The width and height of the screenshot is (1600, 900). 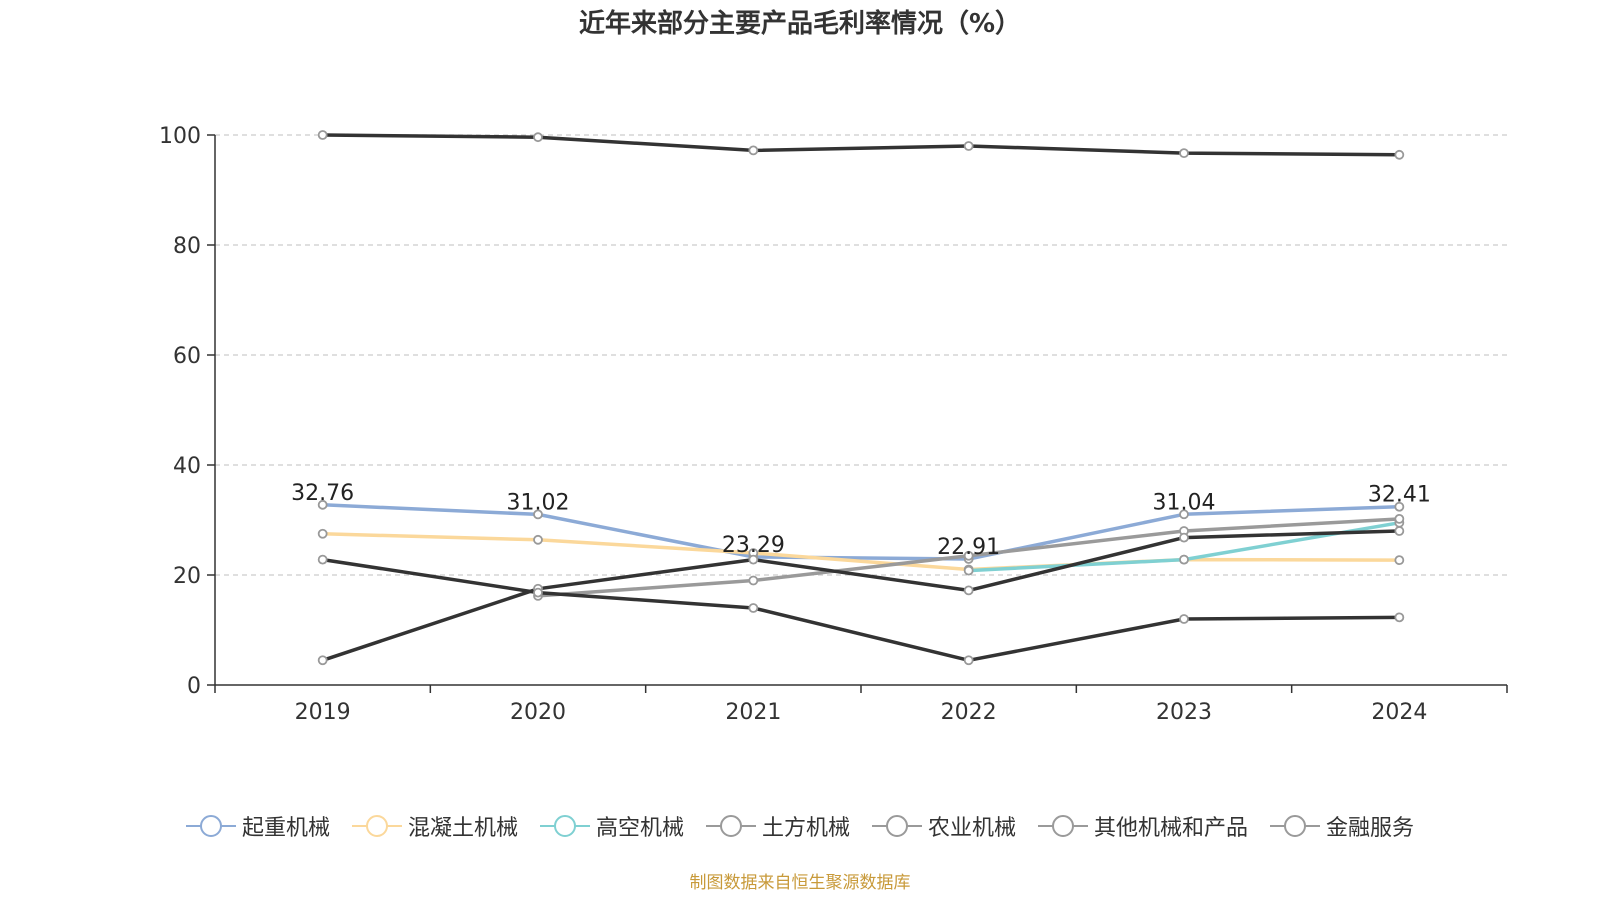 I want to click on data-label: 22.91, so click(x=968, y=547).